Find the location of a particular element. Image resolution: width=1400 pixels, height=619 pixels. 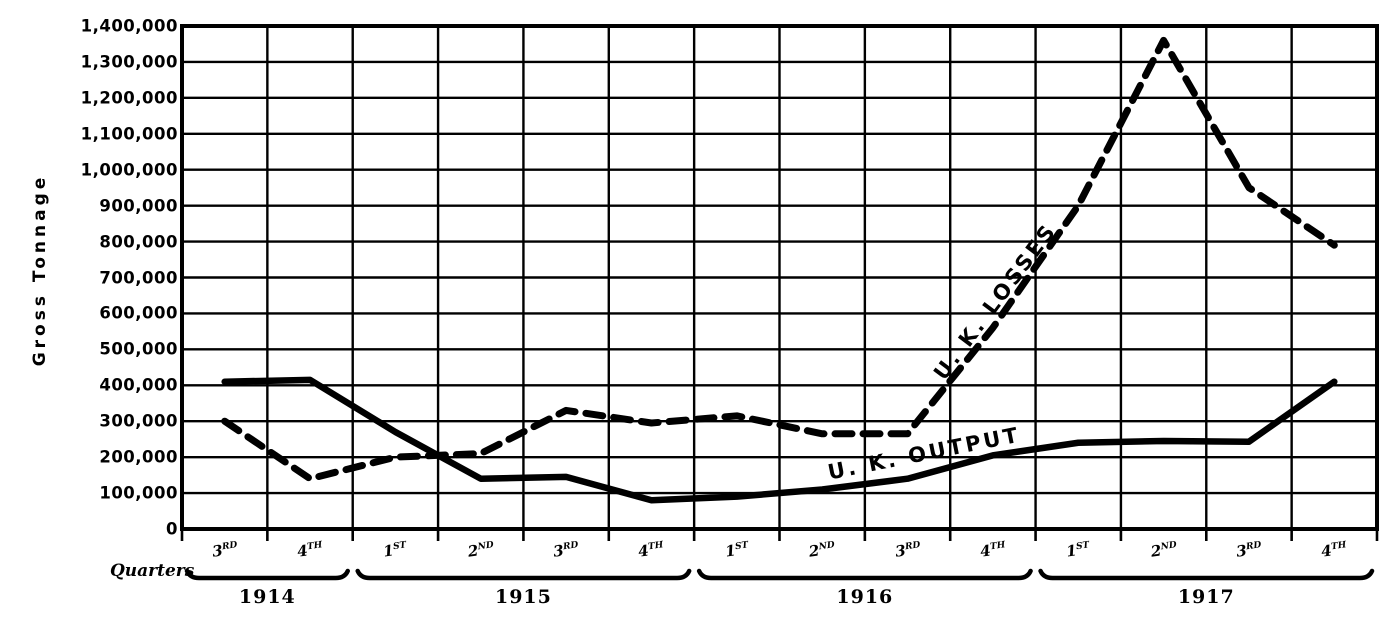

y-tick-label: 700,000 is located at coordinates (138, 277).